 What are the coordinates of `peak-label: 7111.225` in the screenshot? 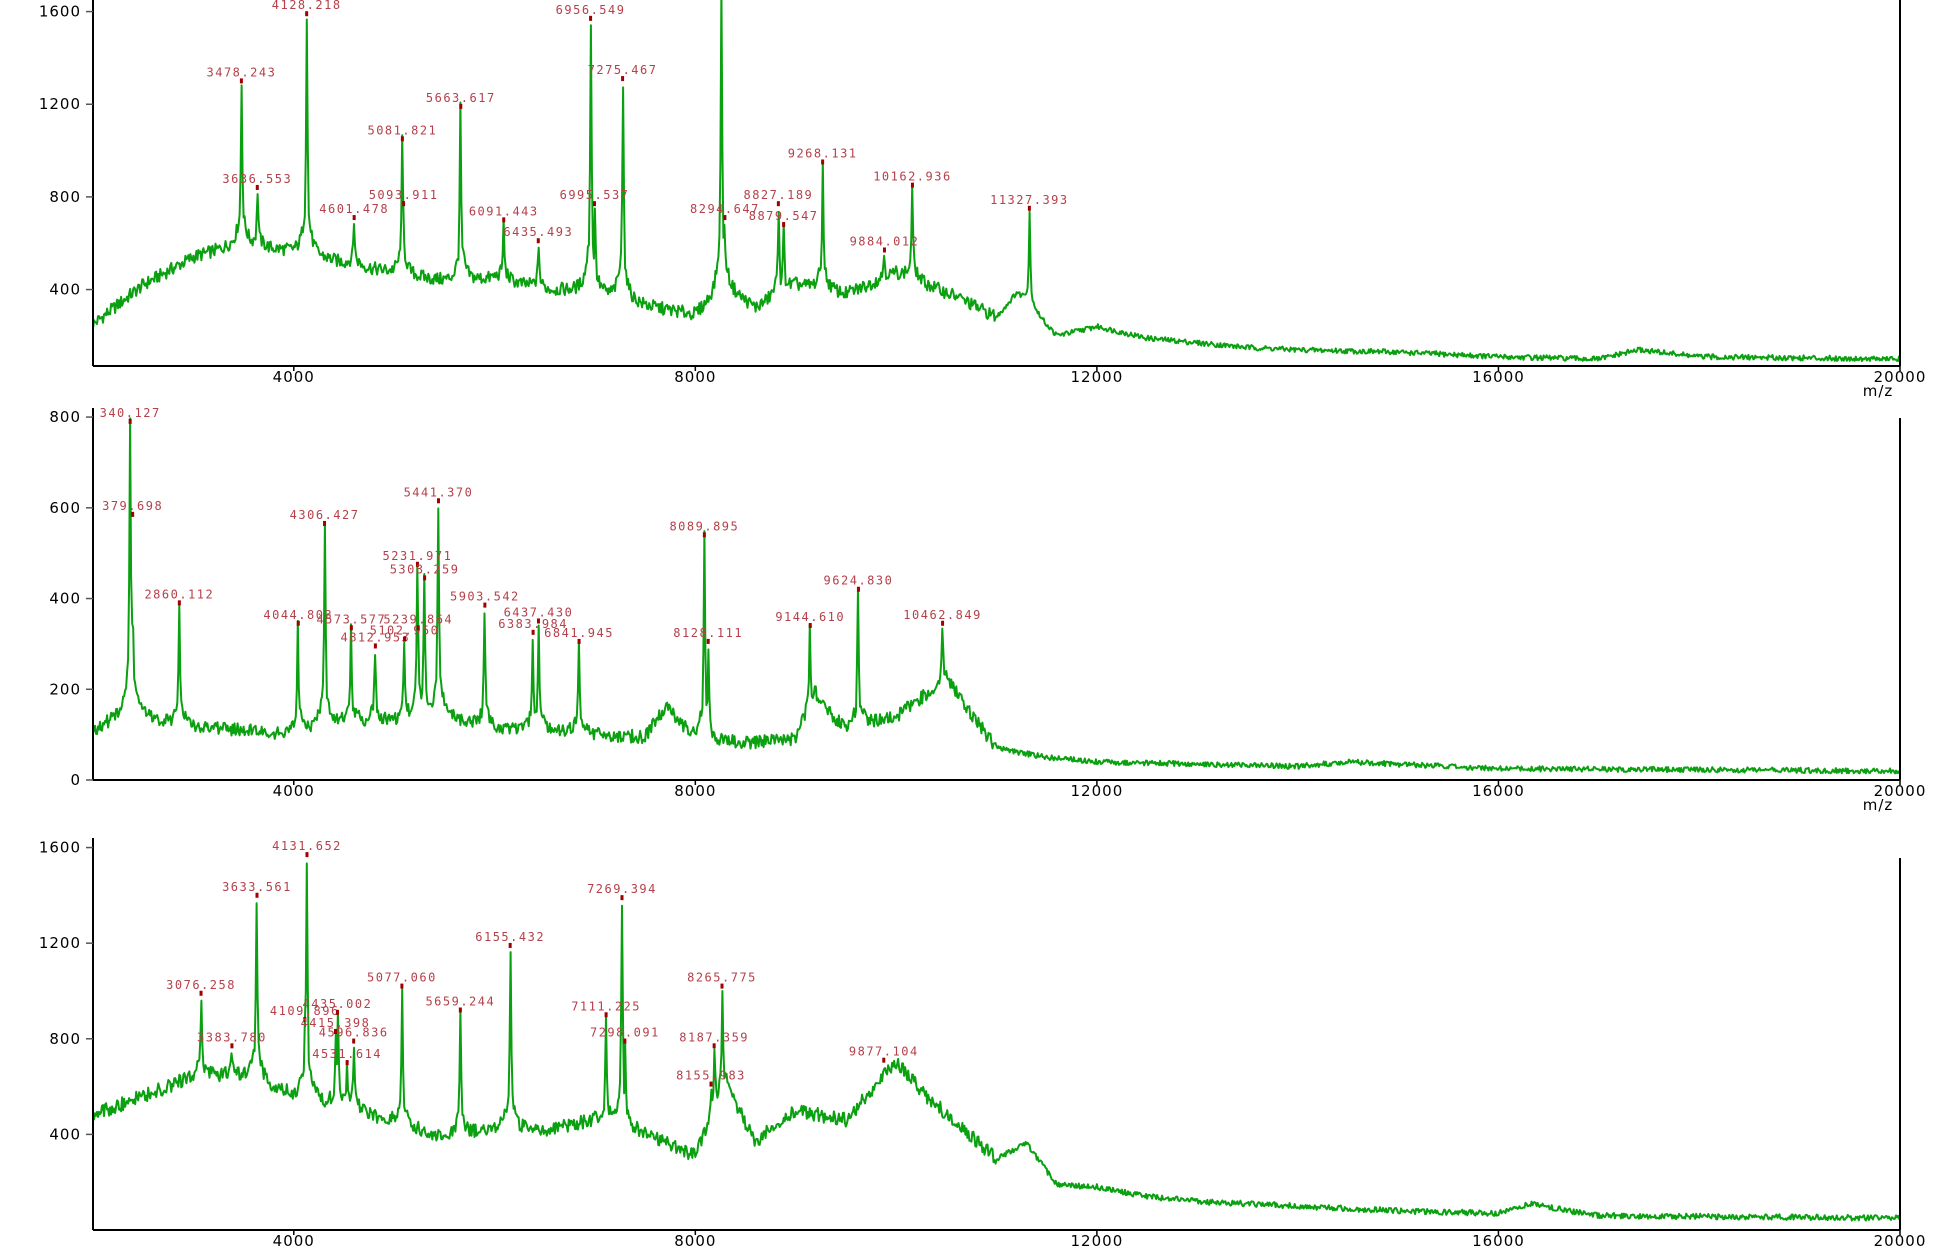 It's located at (606, 1006).